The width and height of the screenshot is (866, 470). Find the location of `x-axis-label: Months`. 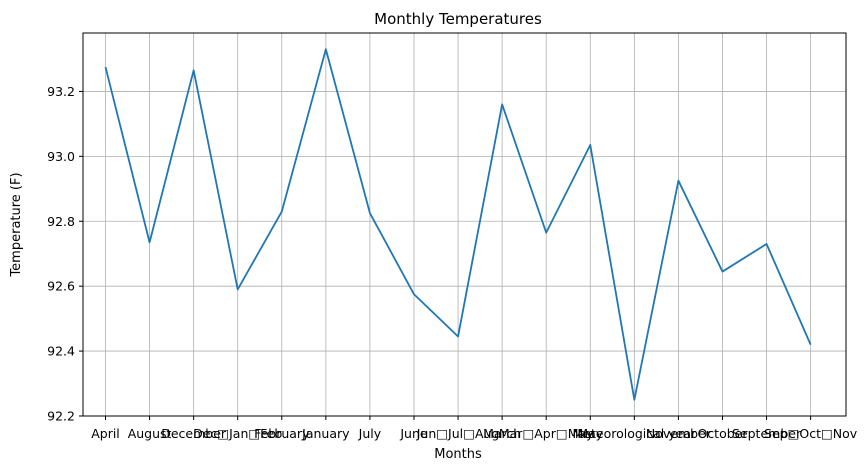

x-axis-label: Months is located at coordinates (458, 454).